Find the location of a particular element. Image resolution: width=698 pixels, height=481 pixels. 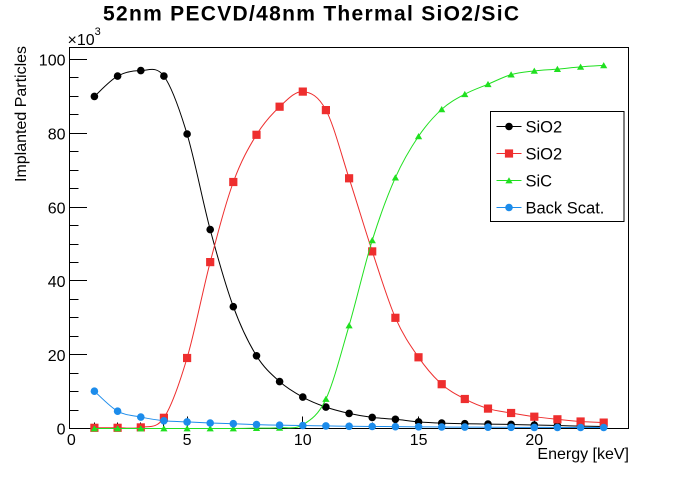

svg-text: 80 is located at coordinates (57, 135).